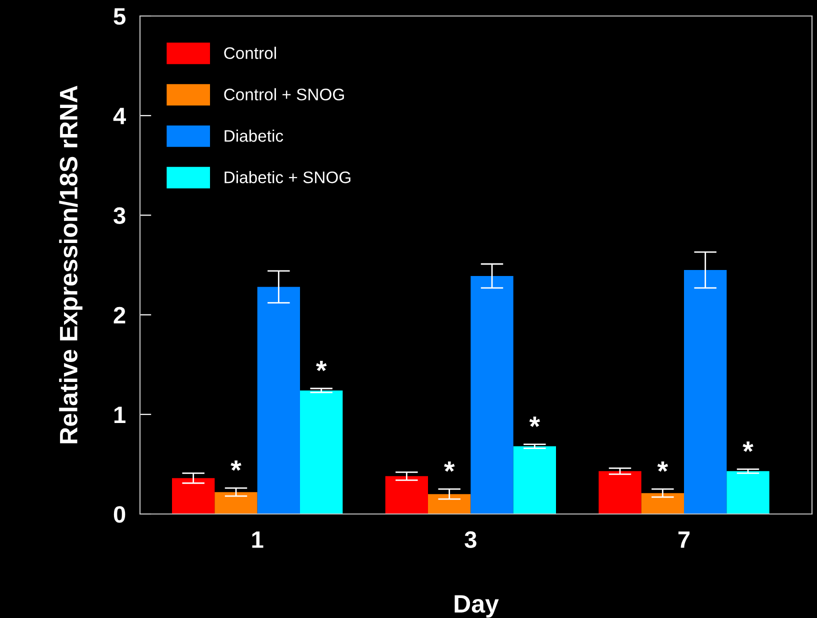 The width and height of the screenshot is (817, 618). What do you see at coordinates (287, 177) in the screenshot?
I see `legend-label: Diabetic + SNOG` at bounding box center [287, 177].